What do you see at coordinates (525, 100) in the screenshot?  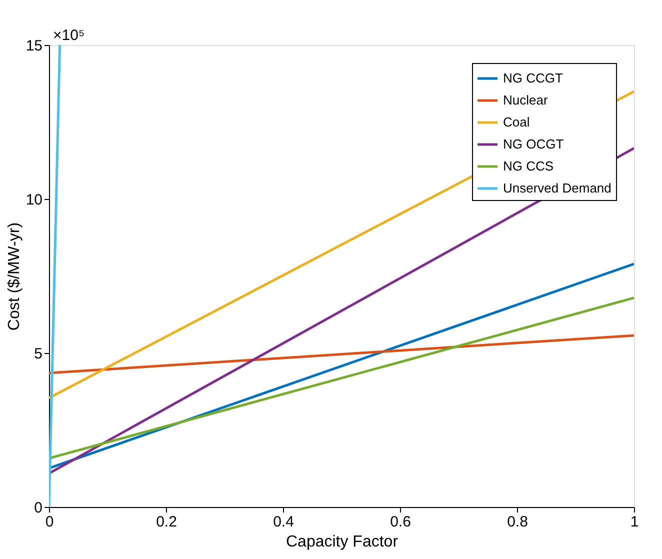 I see `legend-label: Nuclear` at bounding box center [525, 100].